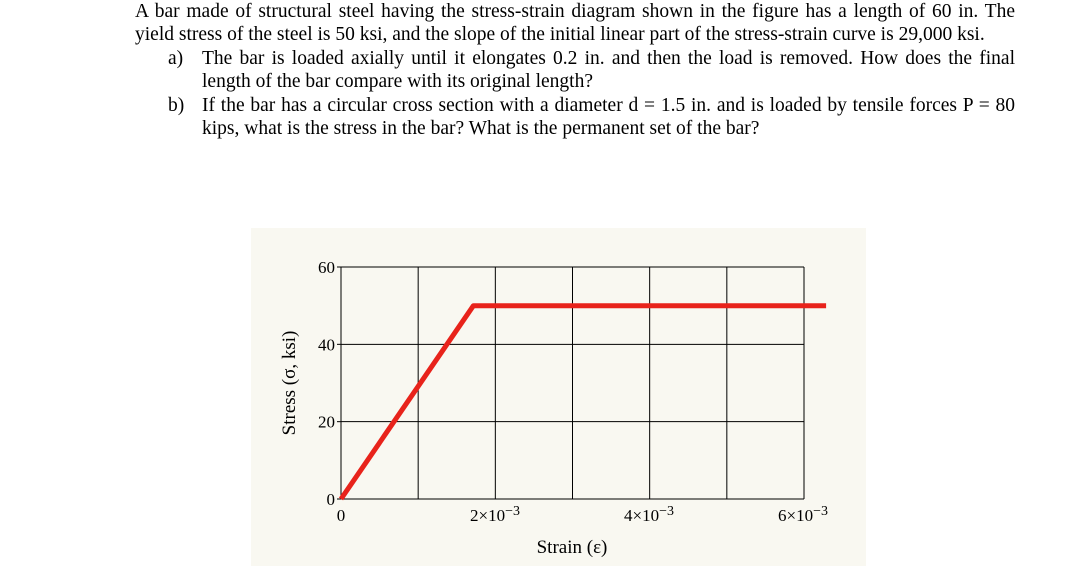 The height and width of the screenshot is (577, 1073). What do you see at coordinates (649, 514) in the screenshot?
I see `x-tick-label: 4×10⁻³` at bounding box center [649, 514].